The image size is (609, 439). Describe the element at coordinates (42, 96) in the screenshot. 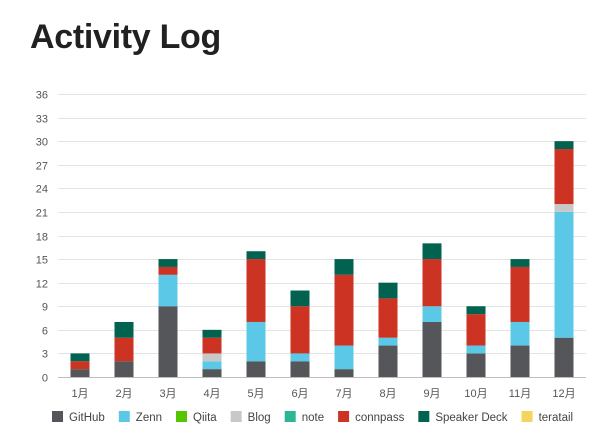

I see `y-tick-label: 36` at that location.